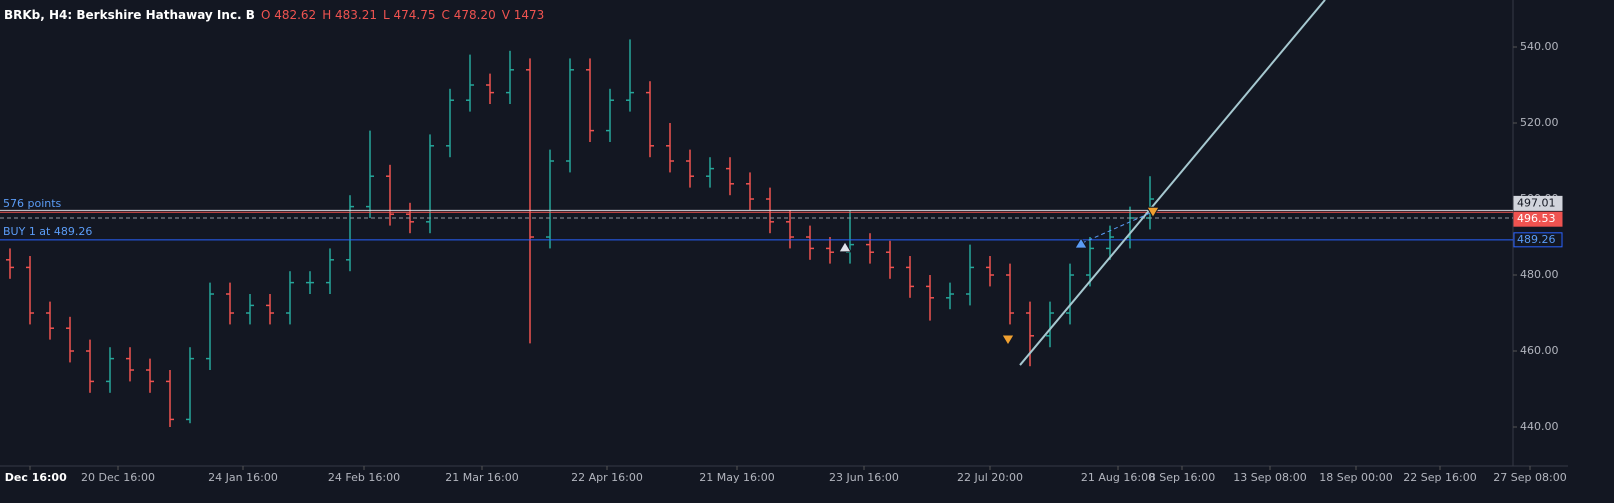  I want to click on x-tick-label: 23 Jun 16:00, so click(864, 477).